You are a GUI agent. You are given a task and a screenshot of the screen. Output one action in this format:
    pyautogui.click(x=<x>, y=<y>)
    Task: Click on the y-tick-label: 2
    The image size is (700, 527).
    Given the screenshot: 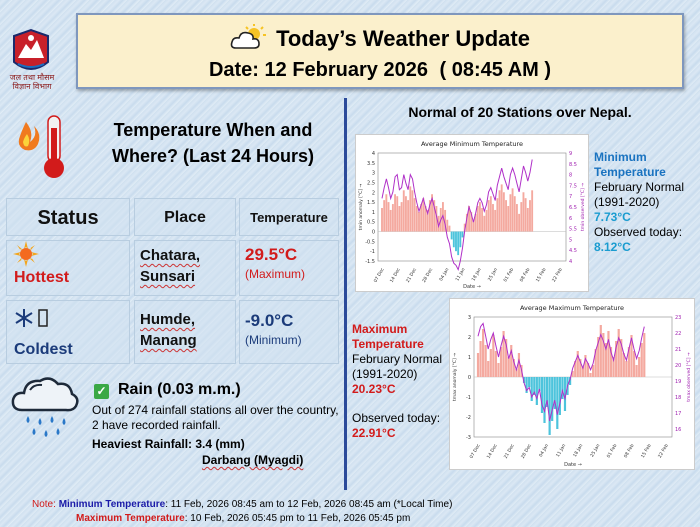 What is the action you would take?
    pyautogui.click(x=469, y=338)
    